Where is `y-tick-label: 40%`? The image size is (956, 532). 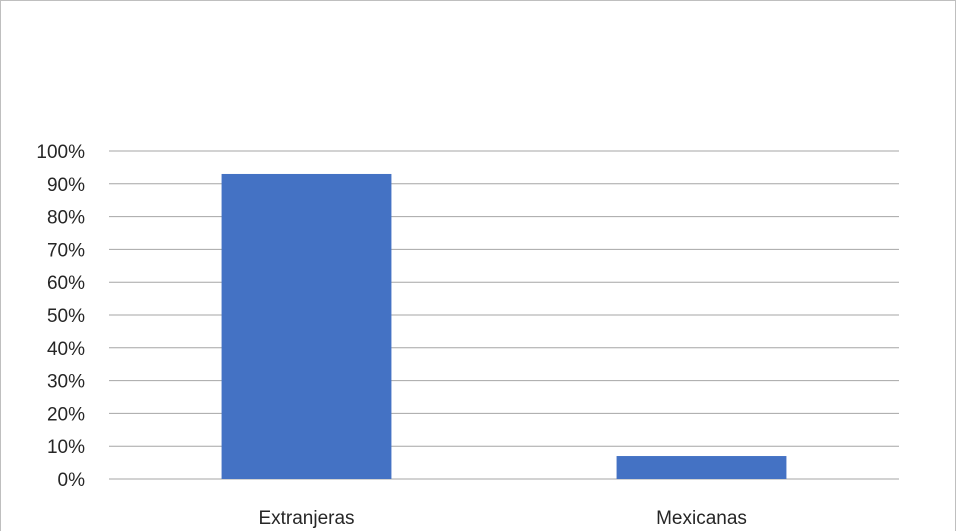 y-tick-label: 40% is located at coordinates (66, 349).